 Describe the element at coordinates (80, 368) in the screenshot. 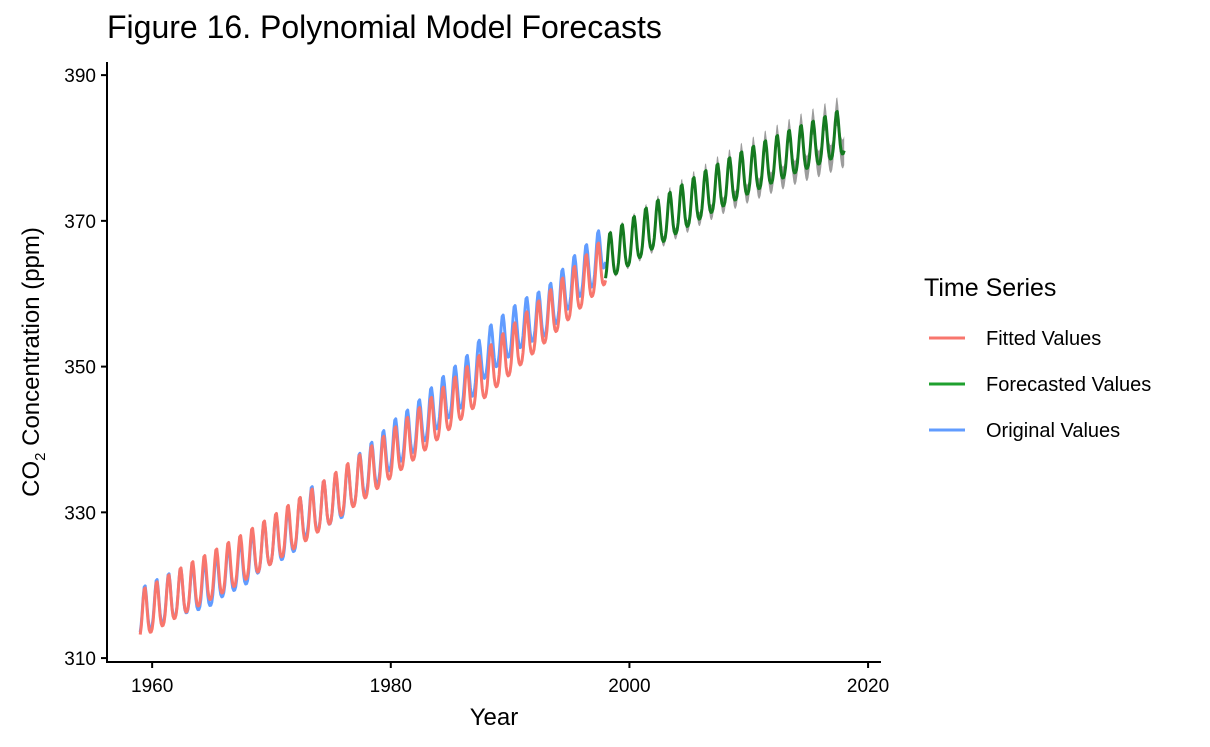

I see `y-tick-label: 350` at that location.